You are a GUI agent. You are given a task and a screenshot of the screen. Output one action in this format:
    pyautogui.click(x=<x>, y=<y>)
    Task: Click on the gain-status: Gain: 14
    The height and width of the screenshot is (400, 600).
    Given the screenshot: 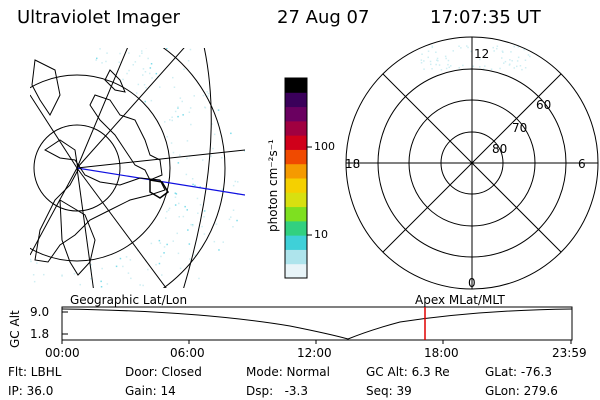 What is the action you would take?
    pyautogui.click(x=150, y=391)
    